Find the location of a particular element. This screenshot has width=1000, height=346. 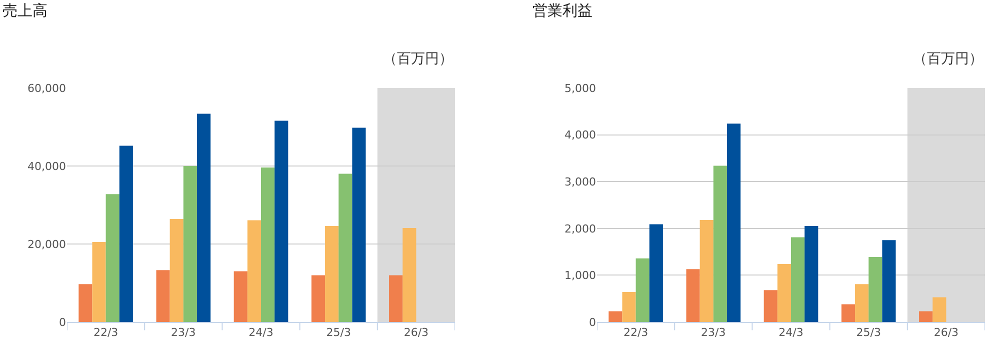

y-tick-label: 1,000 is located at coordinates (580, 275).